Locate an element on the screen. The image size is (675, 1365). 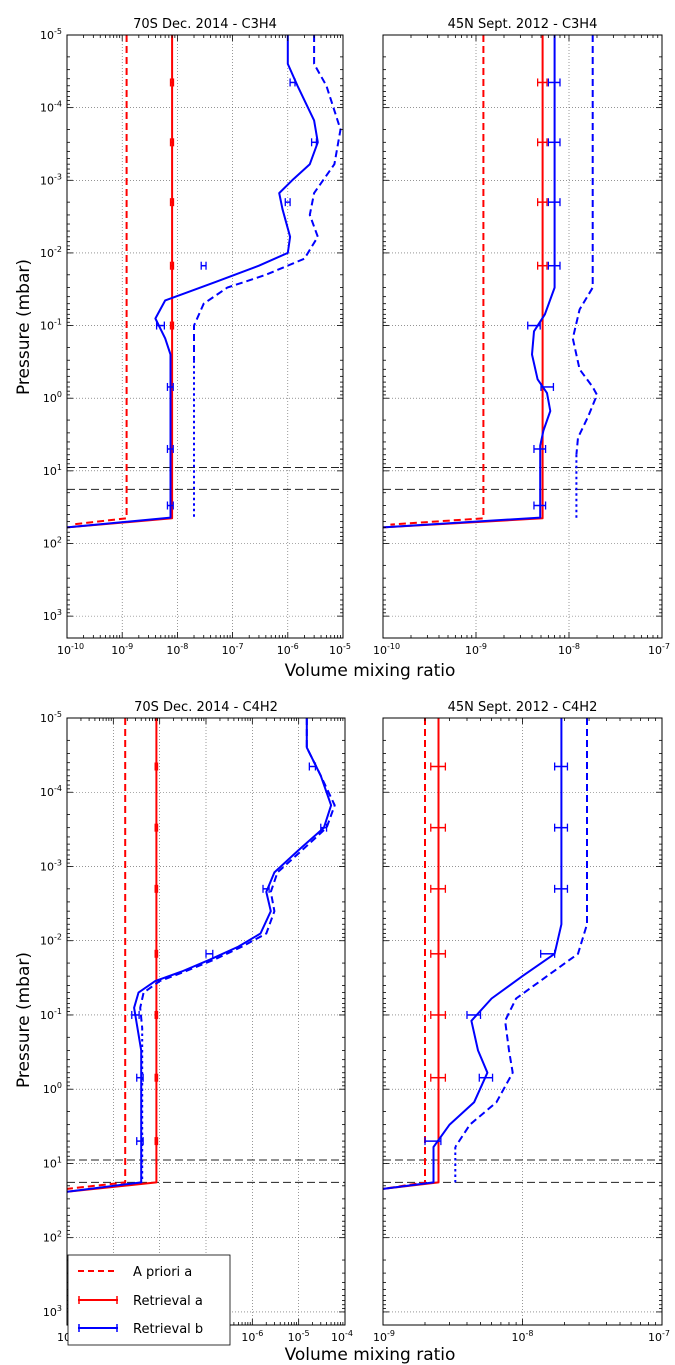
y-axis-label-top: Pressure (mbar) is located at coordinates (24, 327).